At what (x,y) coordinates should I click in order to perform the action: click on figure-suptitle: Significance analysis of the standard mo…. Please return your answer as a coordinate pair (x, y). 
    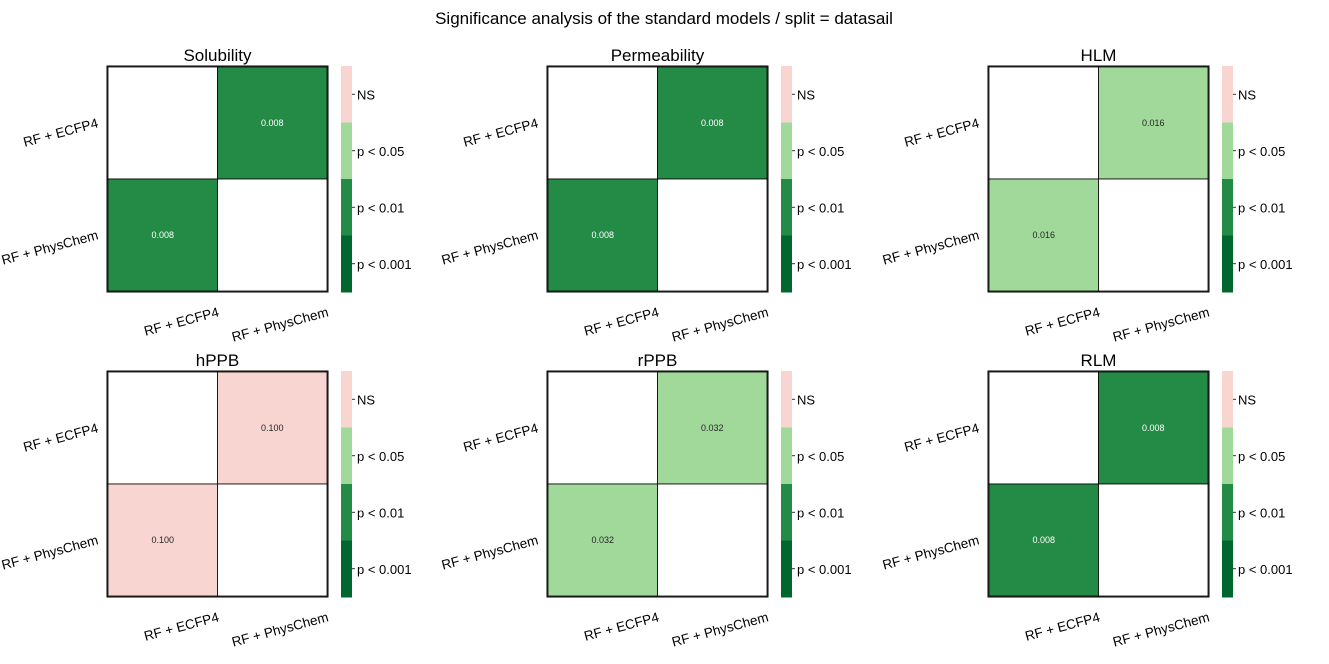
    Looking at the image, I should click on (664, 18).